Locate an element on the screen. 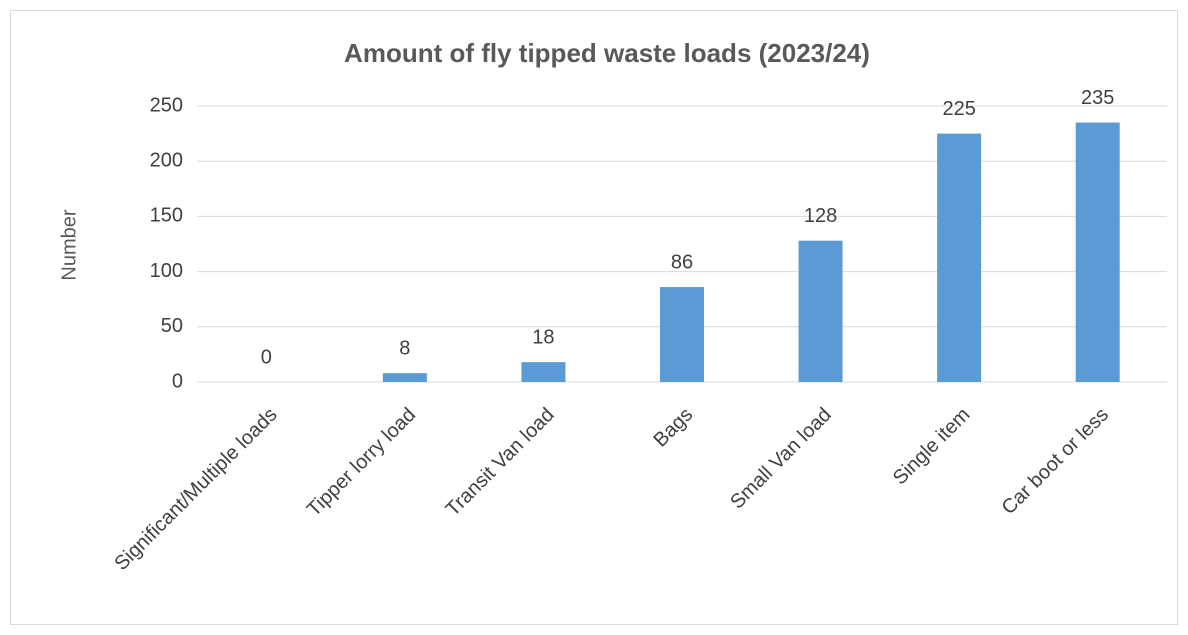 This screenshot has width=1188, height=635. data-label: 86 is located at coordinates (682, 262).